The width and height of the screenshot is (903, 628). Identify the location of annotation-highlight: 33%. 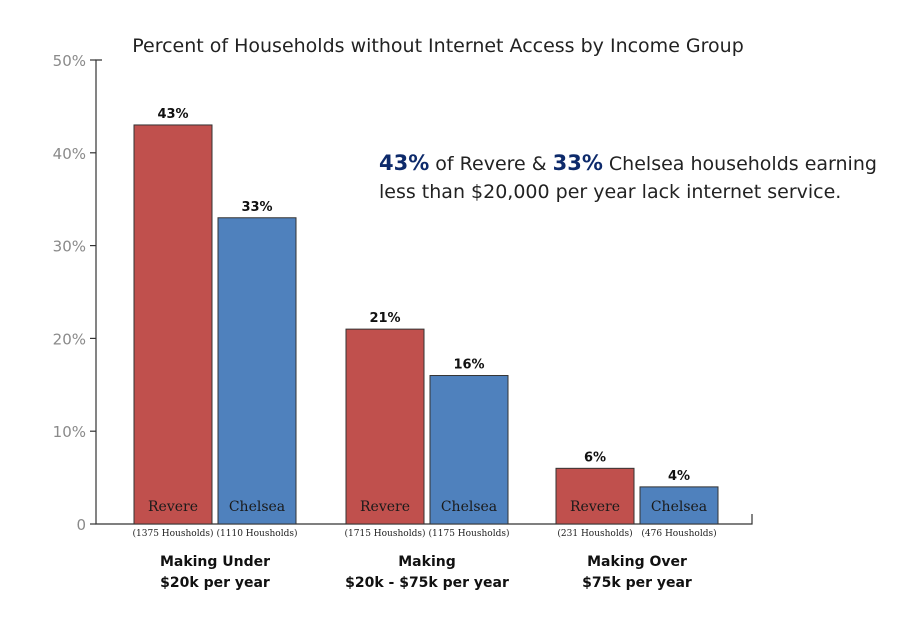
(578, 163).